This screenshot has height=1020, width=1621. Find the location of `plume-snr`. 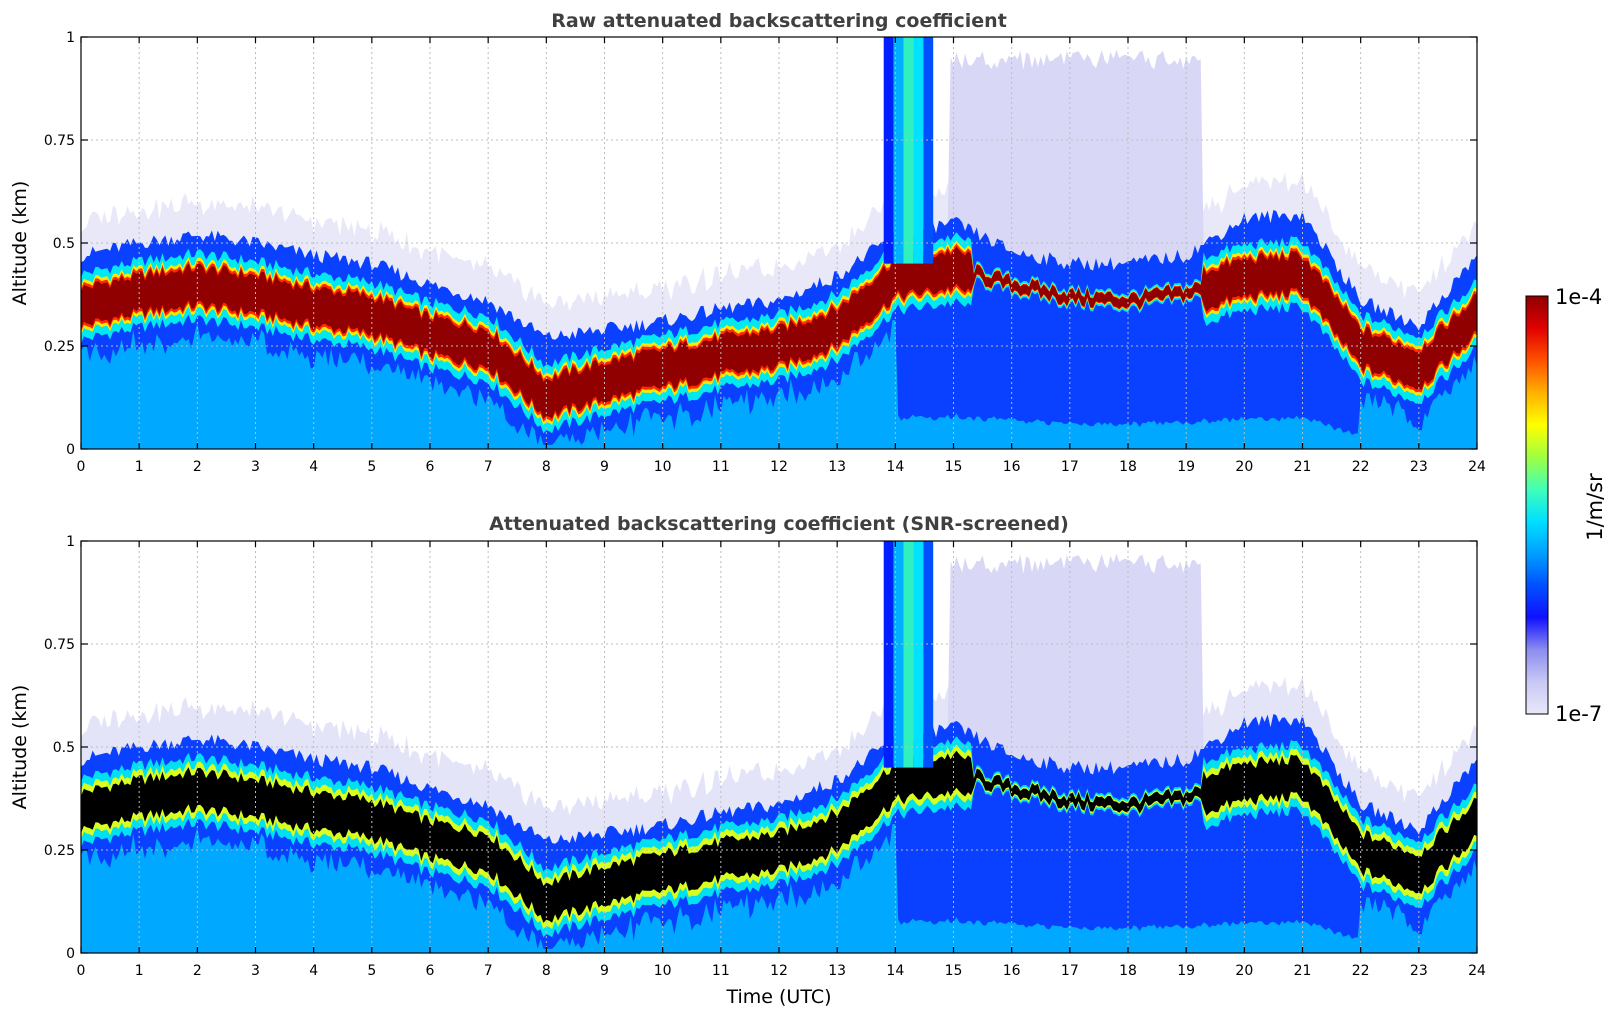

plume-snr is located at coordinates (908, 654).